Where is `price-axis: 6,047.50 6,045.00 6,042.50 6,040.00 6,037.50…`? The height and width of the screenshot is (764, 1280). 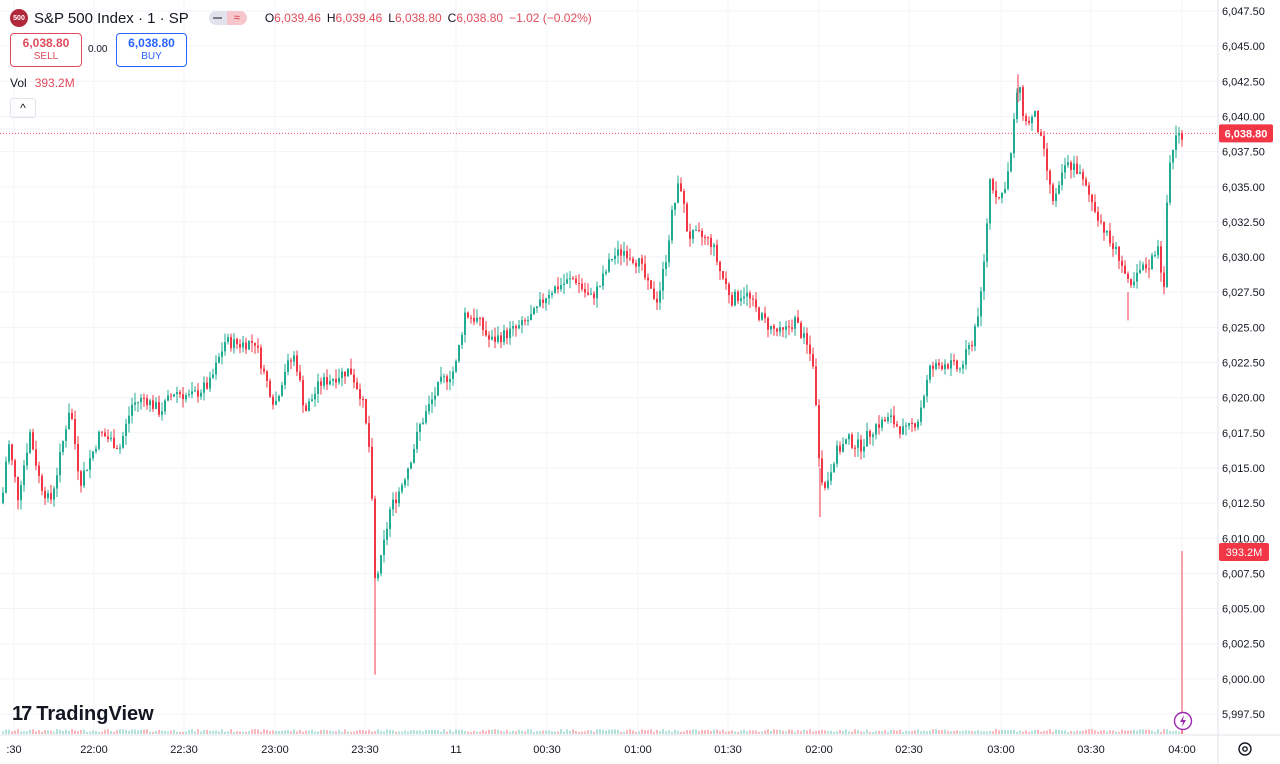
price-axis: 6,047.50 6,045.00 6,042.50 6,040.00 6,037.50… is located at coordinates (1243, 363).